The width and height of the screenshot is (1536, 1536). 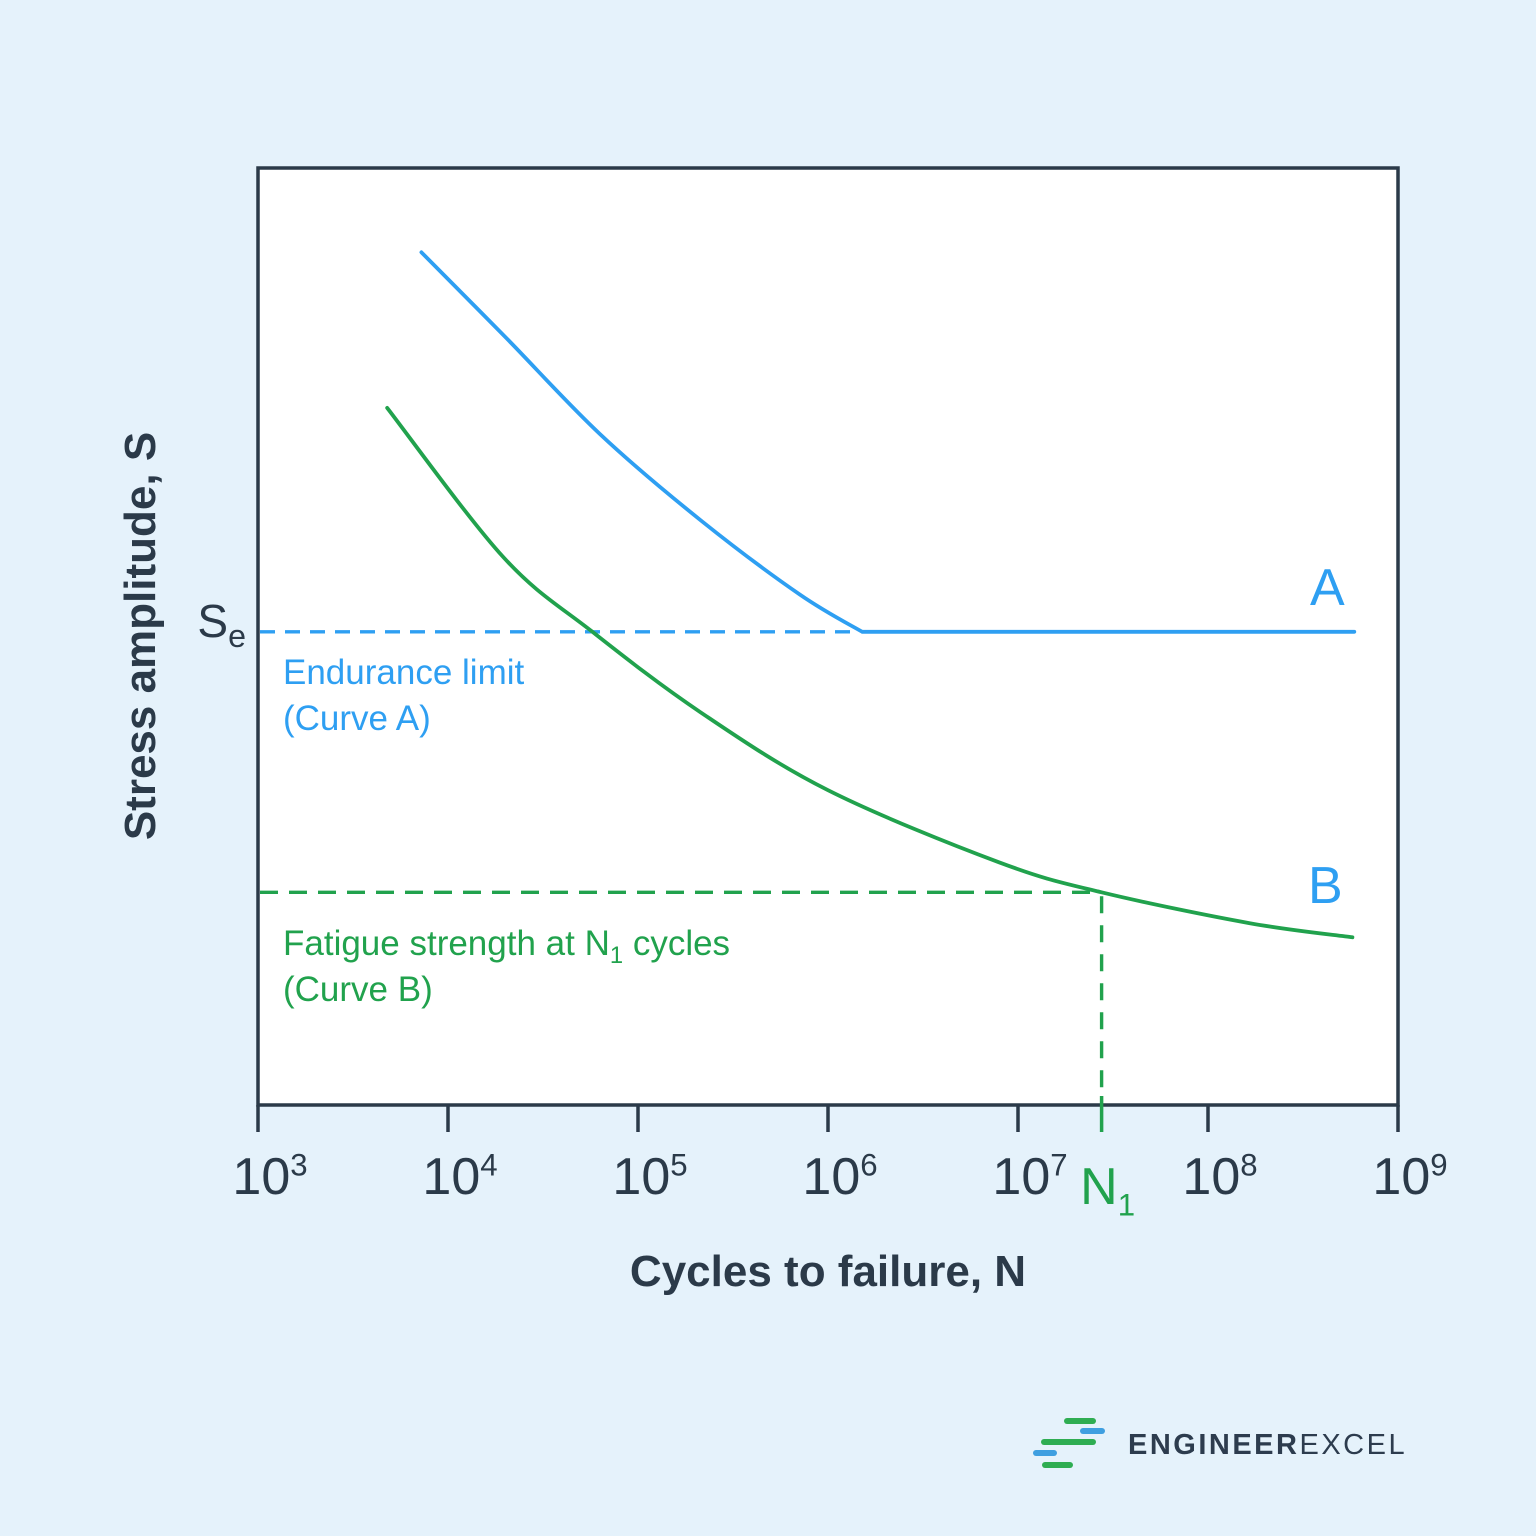 What do you see at coordinates (1220, 1176) in the screenshot?
I see `x-tick-label: 10⁸` at bounding box center [1220, 1176].